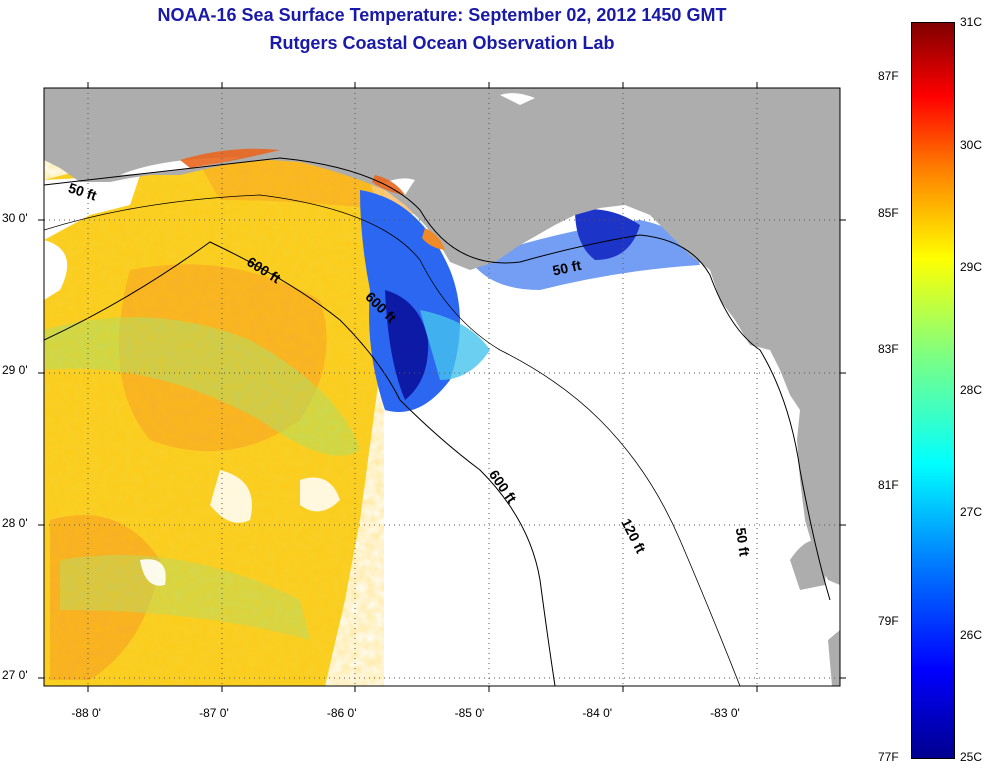  Describe the element at coordinates (597, 713) in the screenshot. I see `lon-tick-label: -84 0'` at that location.